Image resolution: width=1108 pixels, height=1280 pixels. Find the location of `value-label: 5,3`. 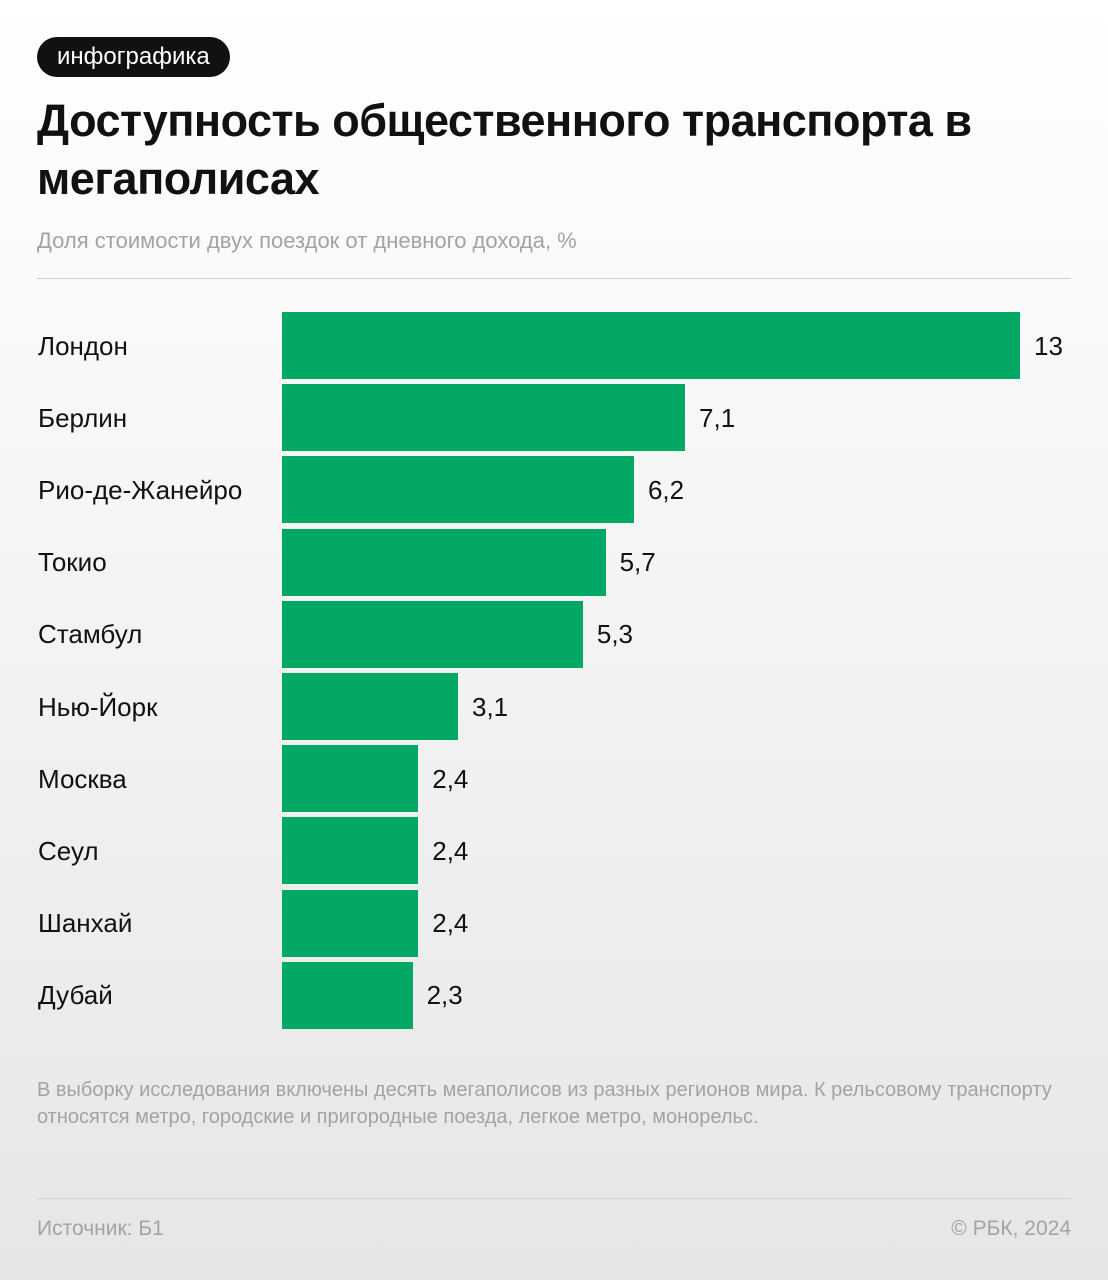

value-label: 5,3 is located at coordinates (615, 634).